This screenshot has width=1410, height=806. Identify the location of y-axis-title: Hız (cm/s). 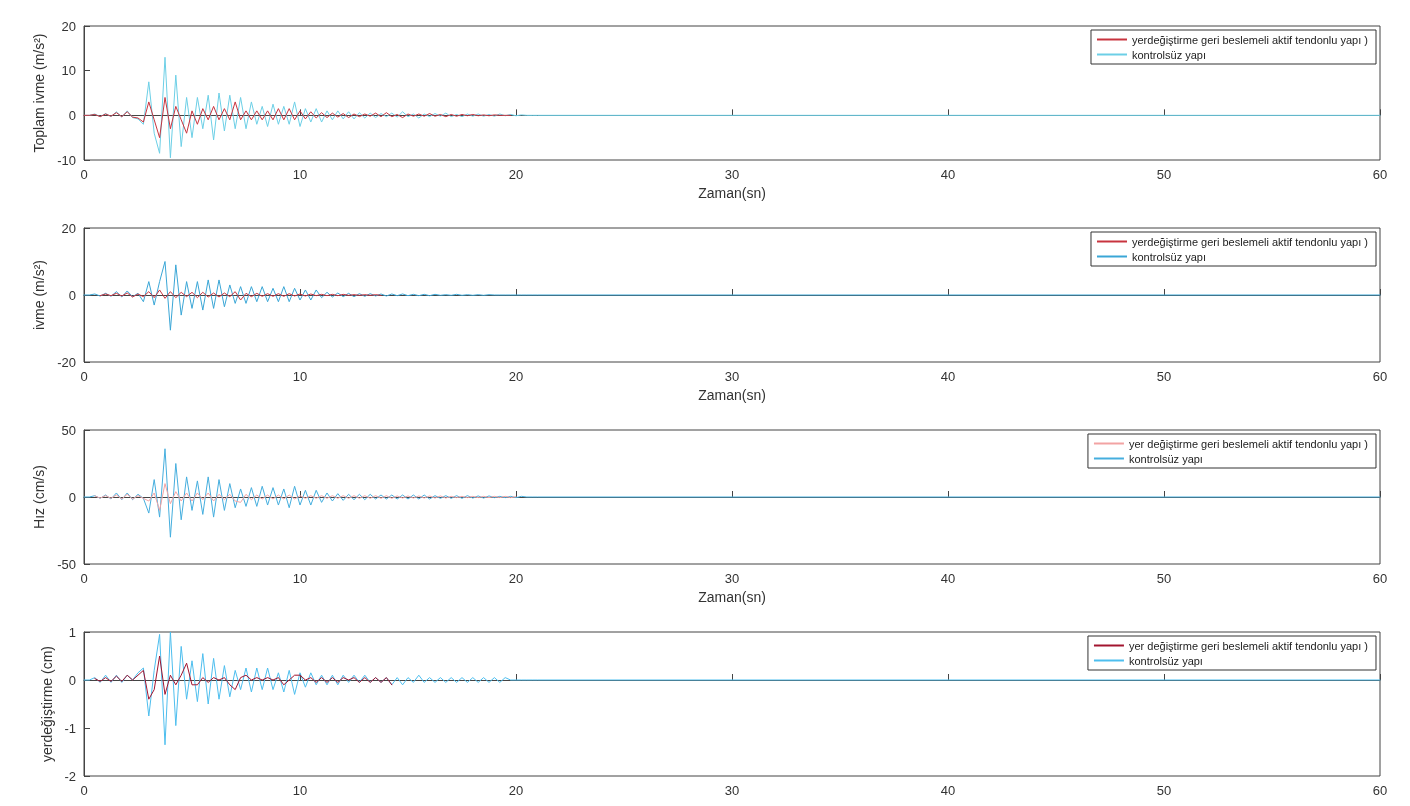
(39, 497).